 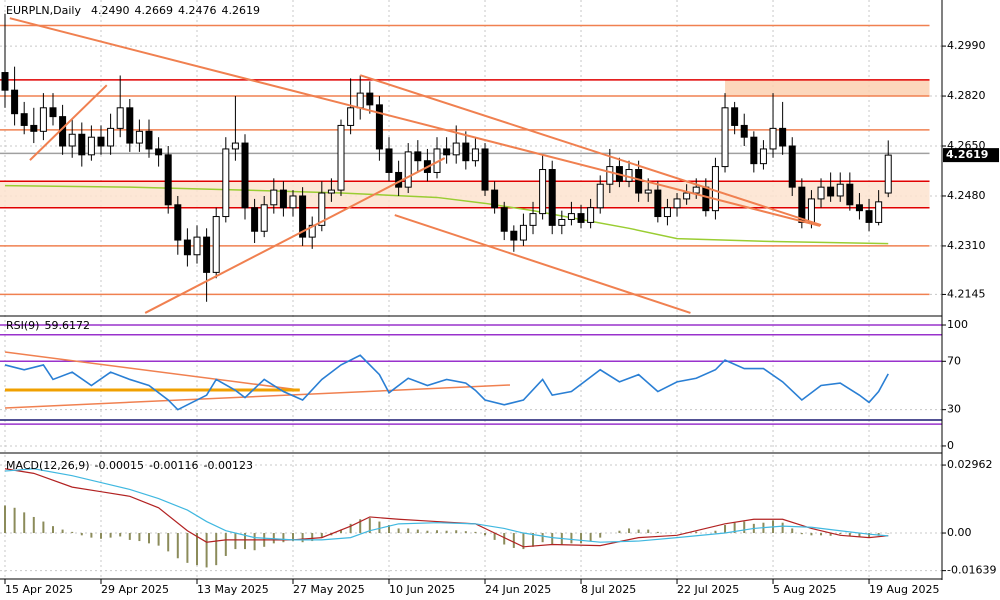 What do you see at coordinates (957, 324) in the screenshot?
I see `y-tick-label: 100` at bounding box center [957, 324].